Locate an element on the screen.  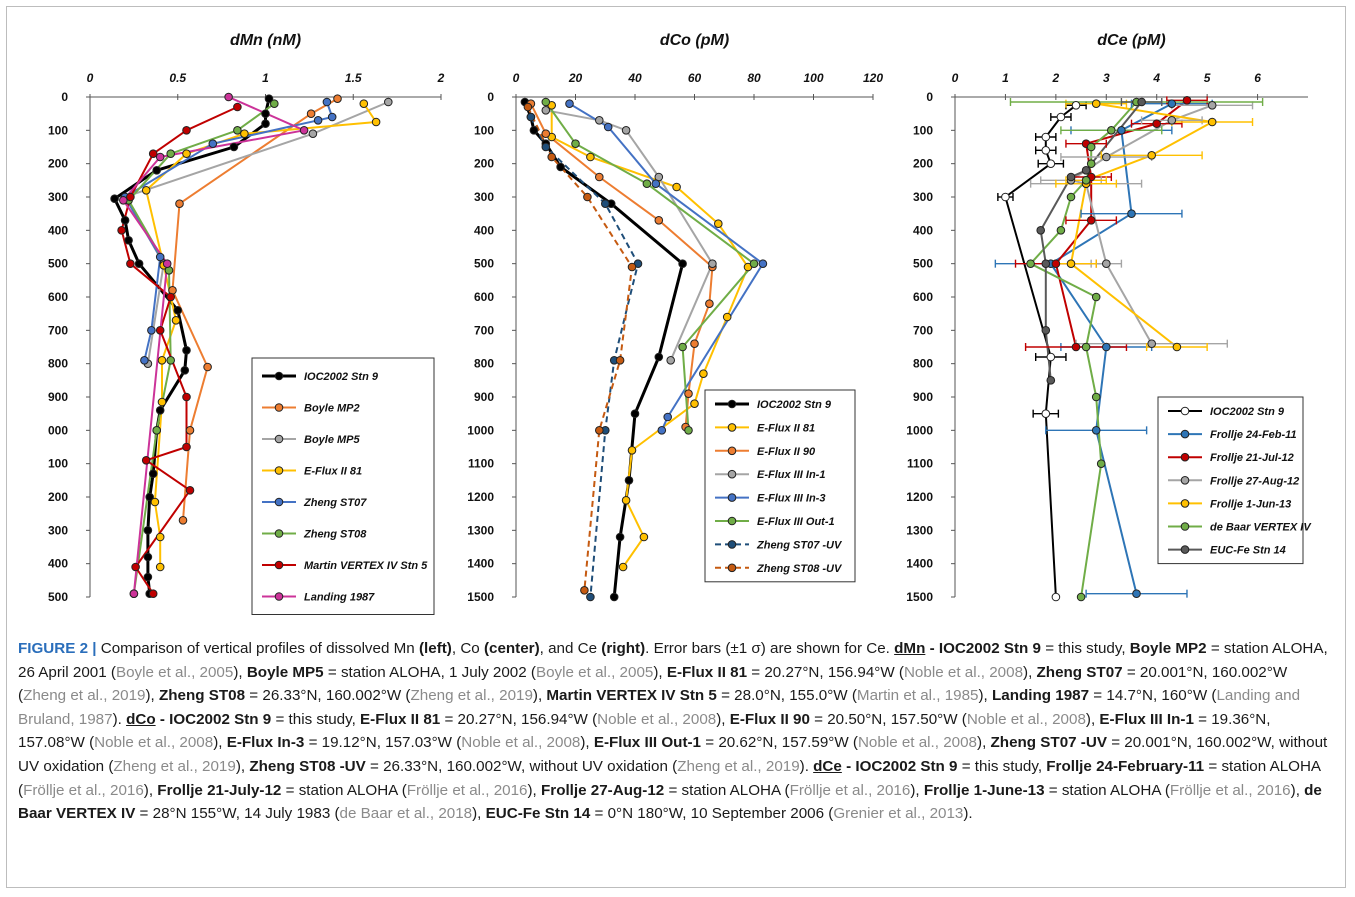
caption-text: , Co is located at coordinates (467, 648).